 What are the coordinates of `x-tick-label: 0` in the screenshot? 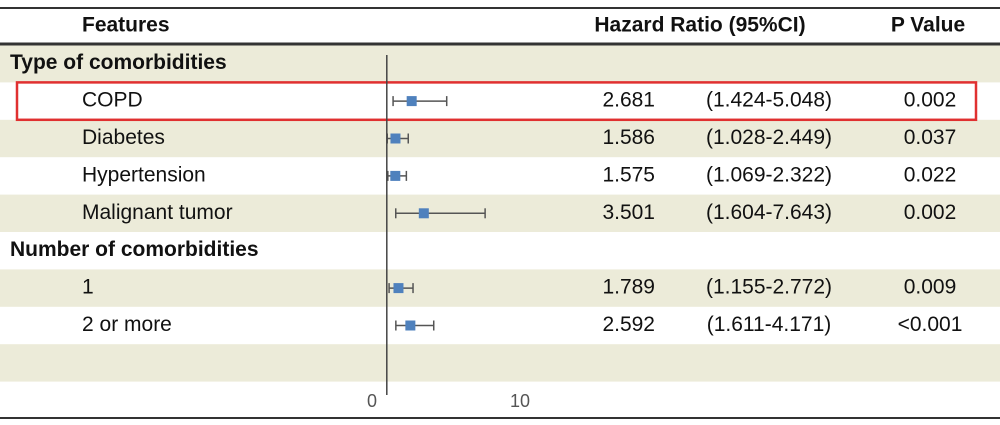 It's located at (372, 401).